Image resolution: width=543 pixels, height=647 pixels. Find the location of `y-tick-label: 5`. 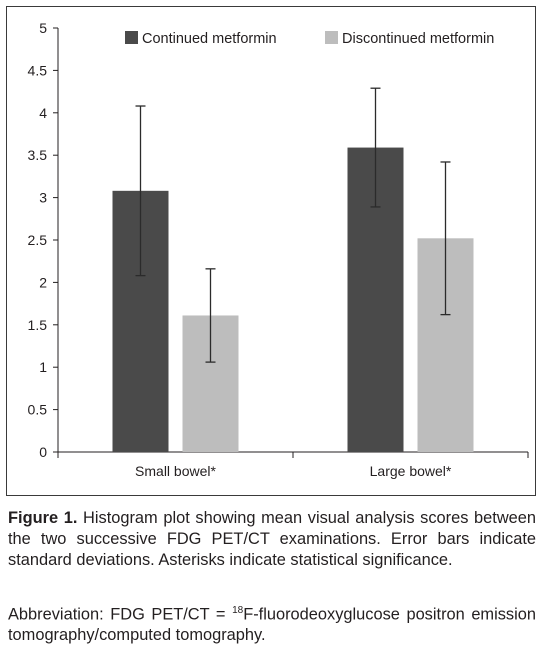

y-tick-label: 5 is located at coordinates (43, 28).